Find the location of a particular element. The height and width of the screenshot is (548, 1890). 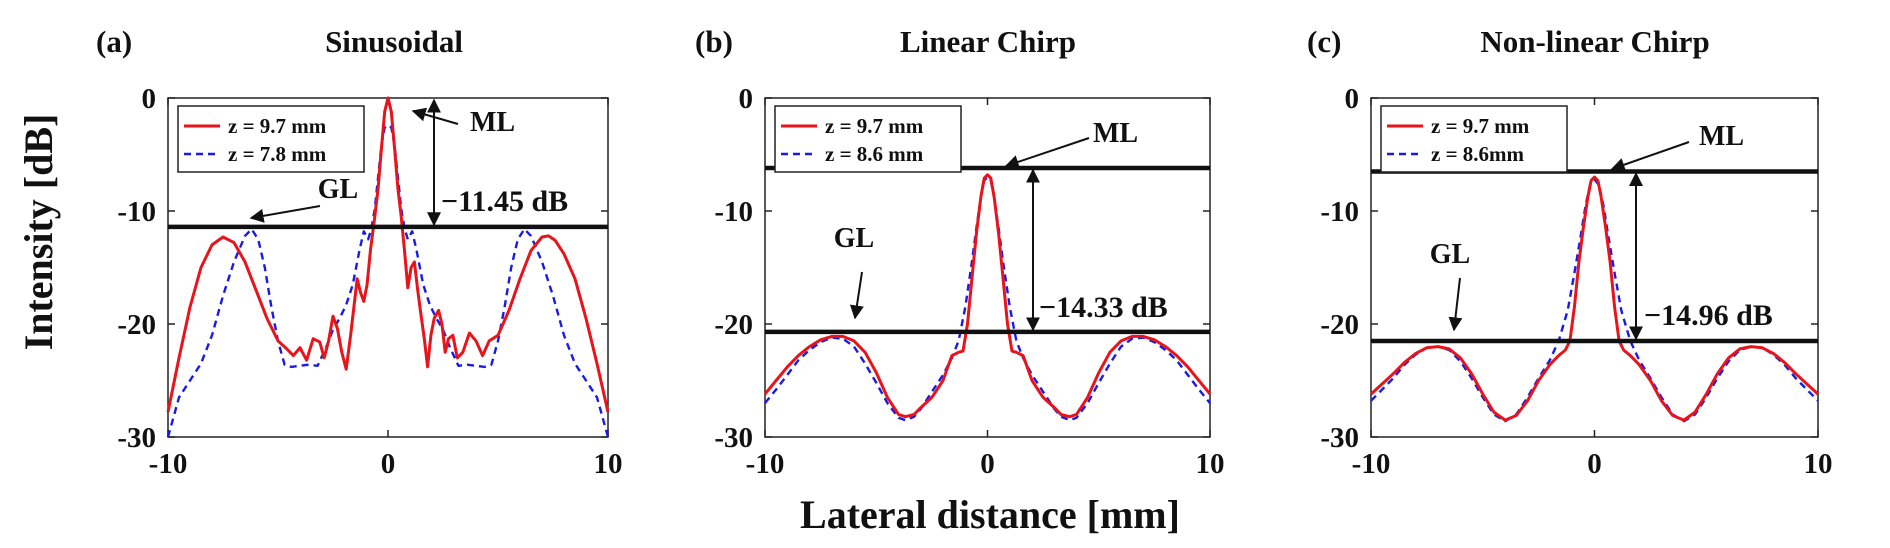

x-axis-label: Lateral distance [mm] is located at coordinates (990, 514).